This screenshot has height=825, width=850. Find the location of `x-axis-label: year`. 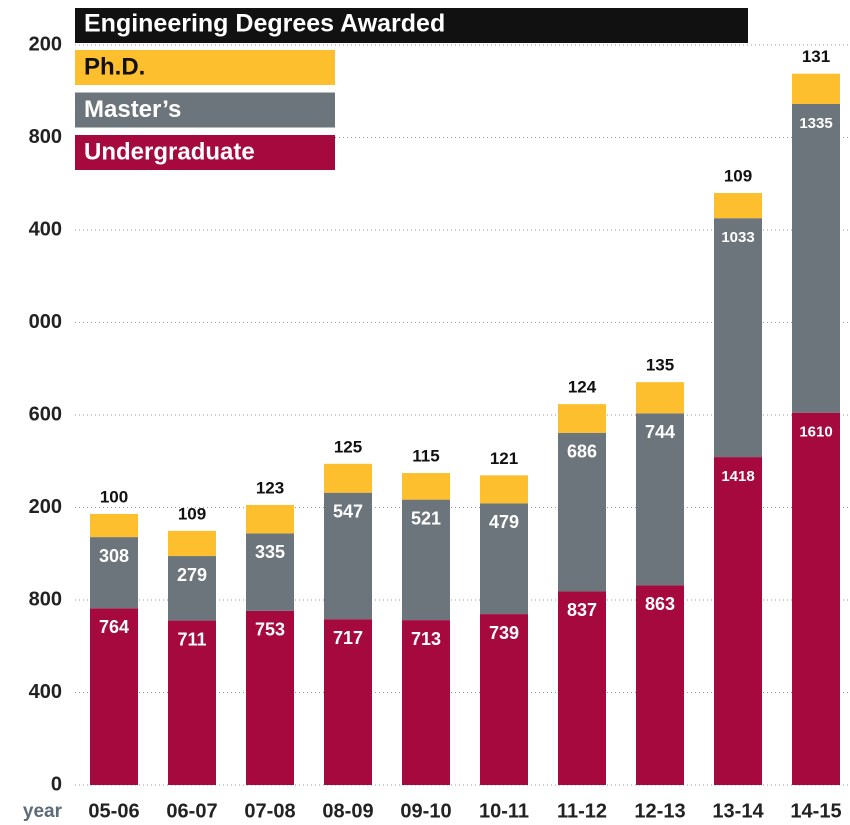

x-axis-label: year is located at coordinates (43, 811).